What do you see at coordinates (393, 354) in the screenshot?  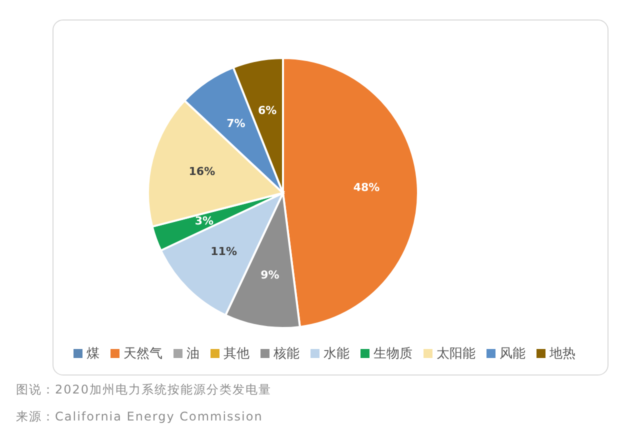 I see `legend-label: 生物质` at bounding box center [393, 354].